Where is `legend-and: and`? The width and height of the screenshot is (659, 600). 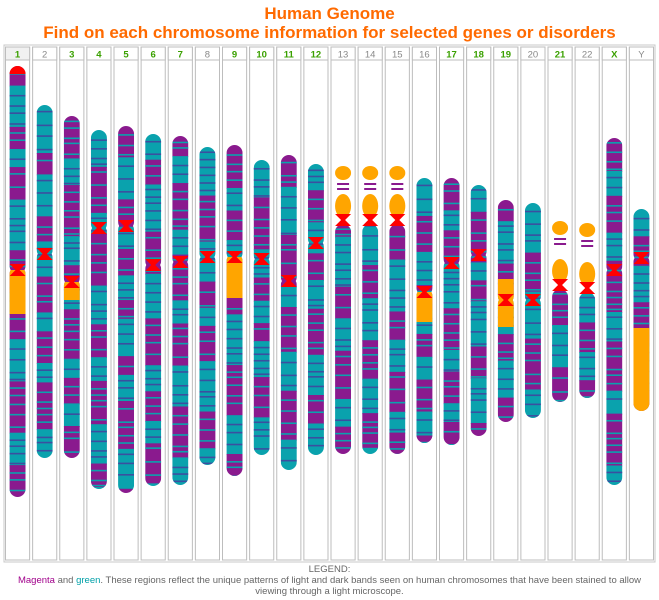
legend-and: and is located at coordinates (65, 580).